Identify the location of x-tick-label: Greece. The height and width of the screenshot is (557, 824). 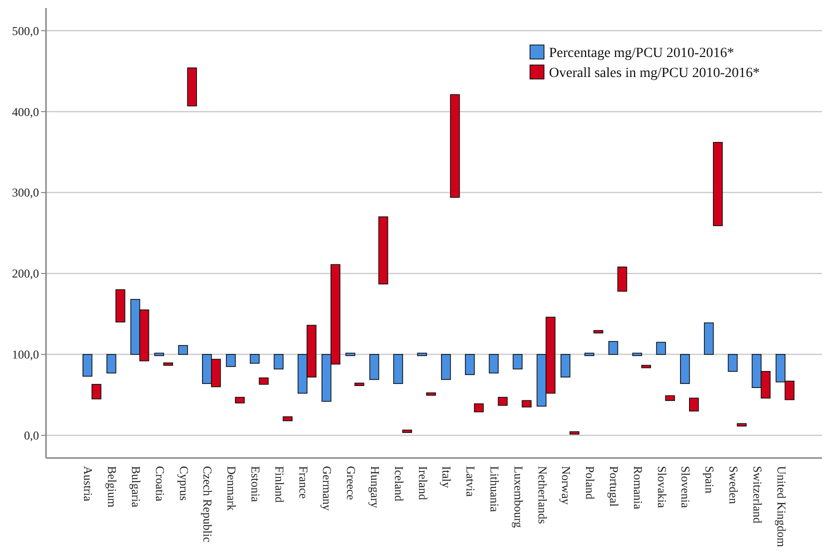
(351, 483).